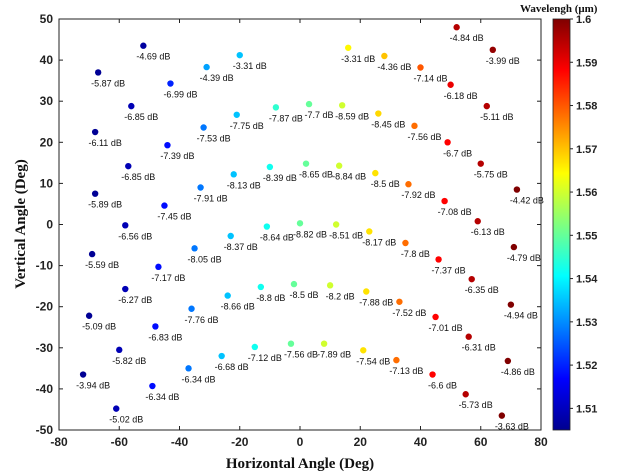 This screenshot has width=623, height=475. Describe the element at coordinates (415, 254) in the screenshot. I see `data-label: -7.8 dB` at that location.